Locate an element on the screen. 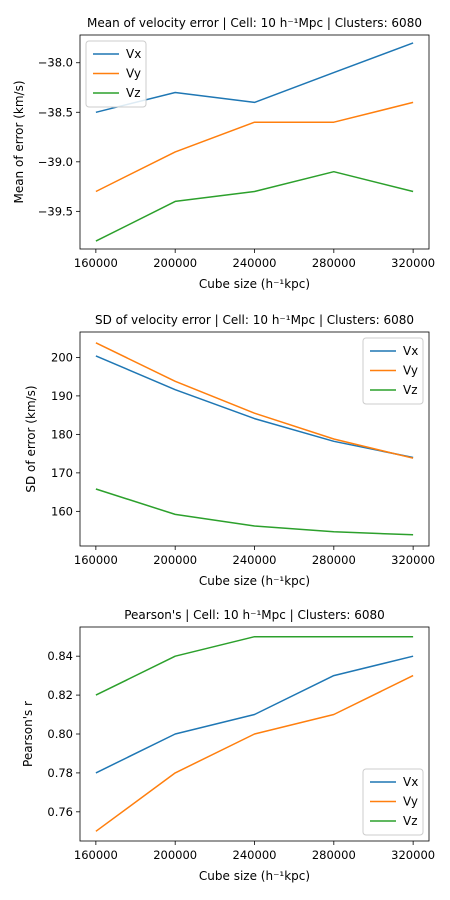  y-tick-label: 160 is located at coordinates (62, 511).